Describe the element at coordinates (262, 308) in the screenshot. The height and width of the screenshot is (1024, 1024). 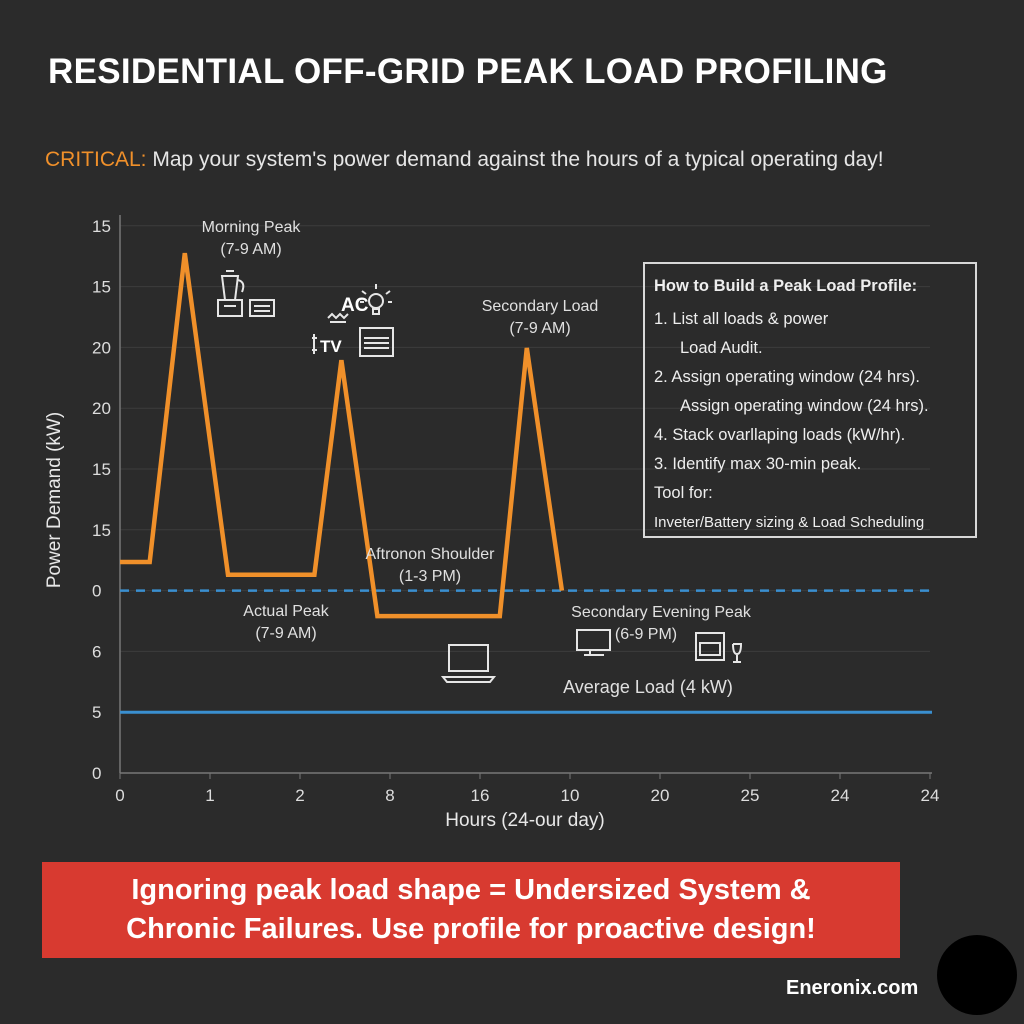
I see `dish-icon` at that location.